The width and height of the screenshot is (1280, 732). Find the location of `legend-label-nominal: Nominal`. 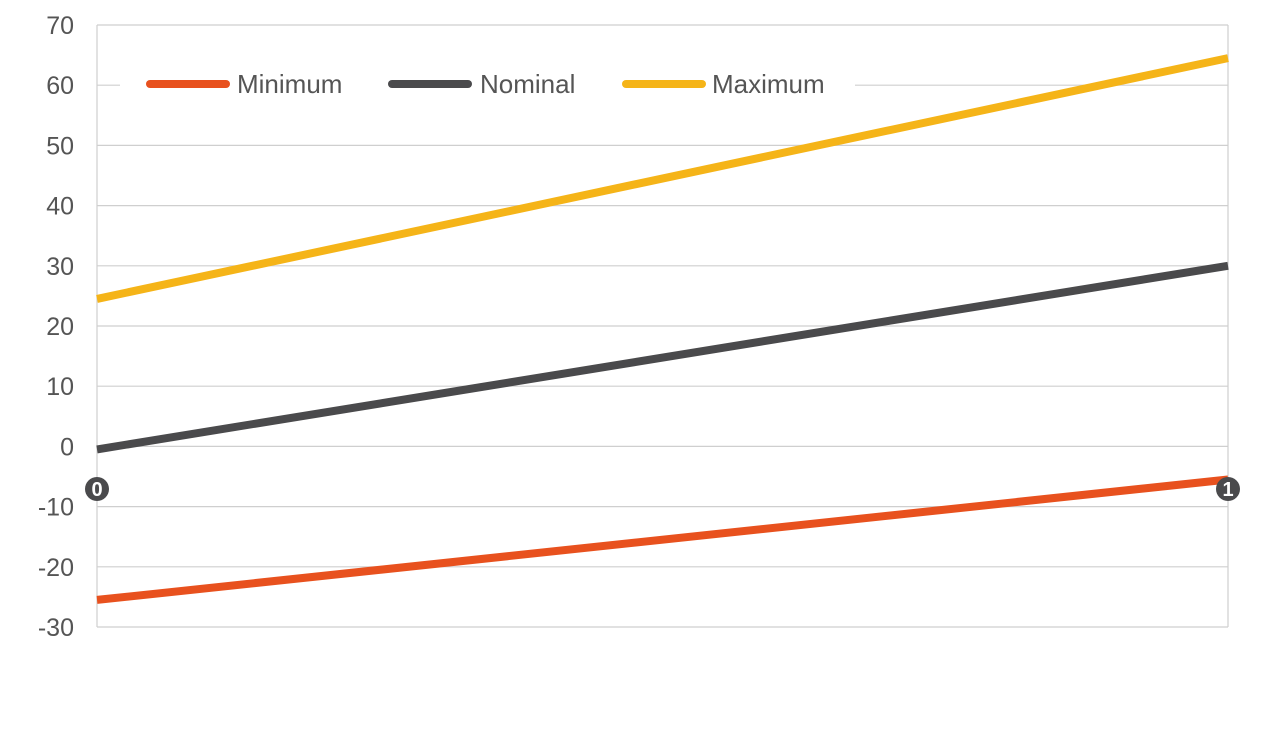

legend-label-nominal: Nominal is located at coordinates (527, 84).